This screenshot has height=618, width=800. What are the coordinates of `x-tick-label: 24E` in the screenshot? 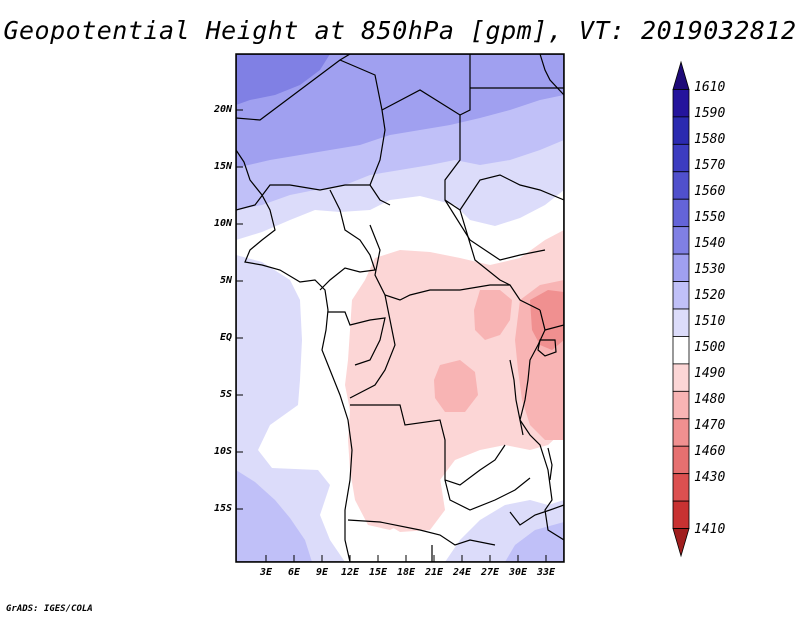 It's located at (462, 572).